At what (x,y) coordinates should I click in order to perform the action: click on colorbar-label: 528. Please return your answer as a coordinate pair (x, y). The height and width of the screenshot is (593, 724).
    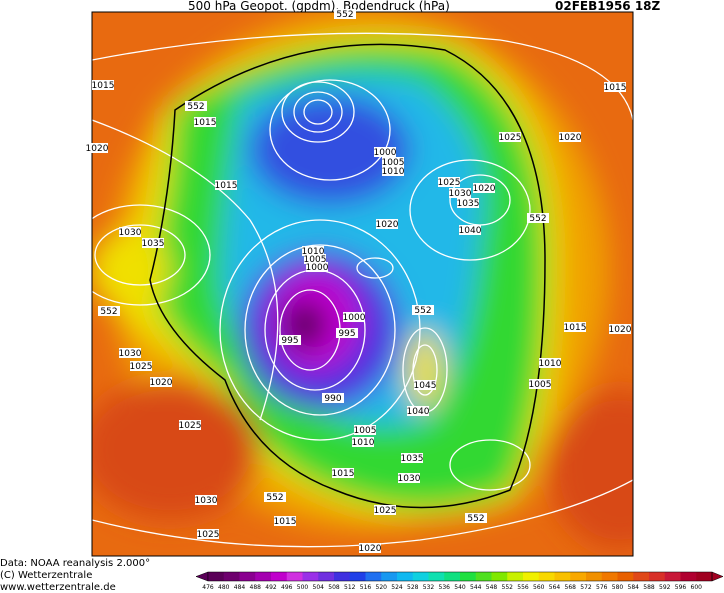
    Looking at the image, I should click on (413, 587).